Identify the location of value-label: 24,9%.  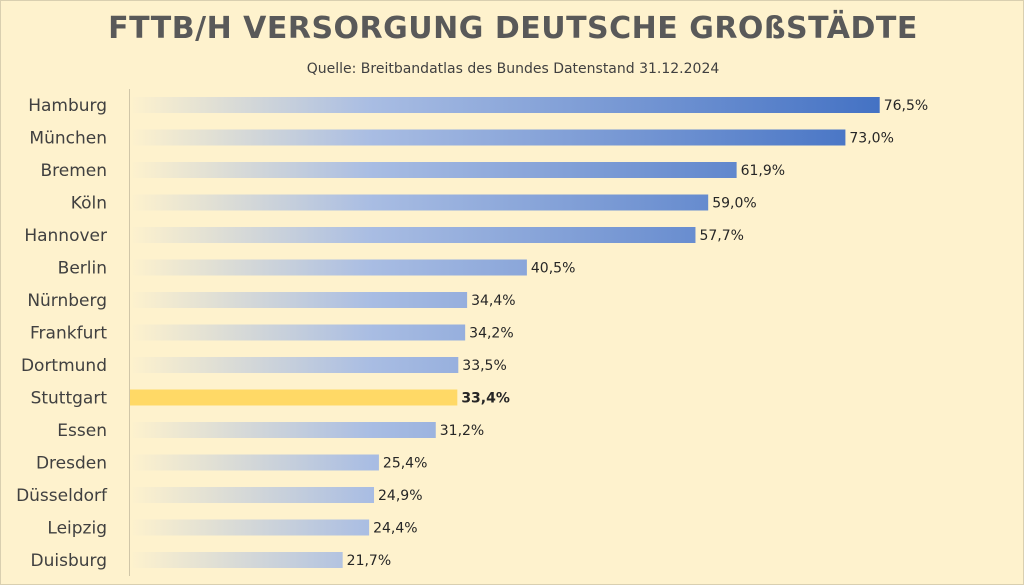
(400, 496).